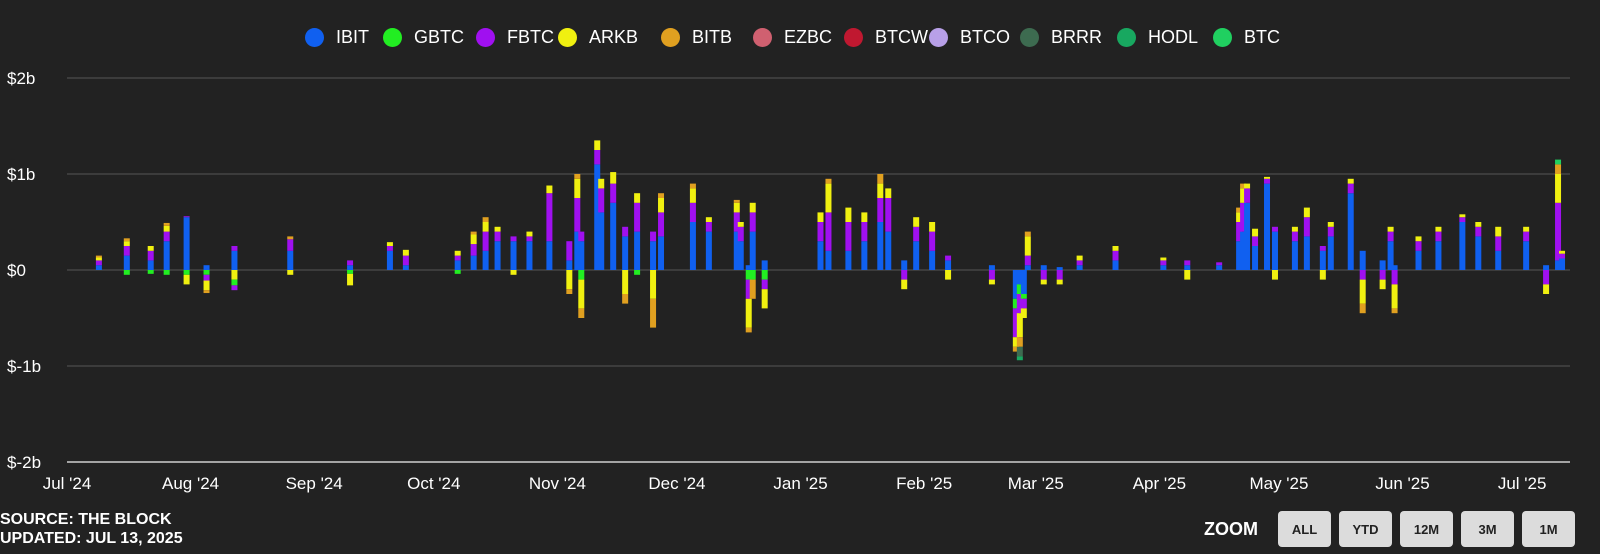  What do you see at coordinates (696, 37) in the screenshot?
I see `legend-item-bitb: BITB` at bounding box center [696, 37].